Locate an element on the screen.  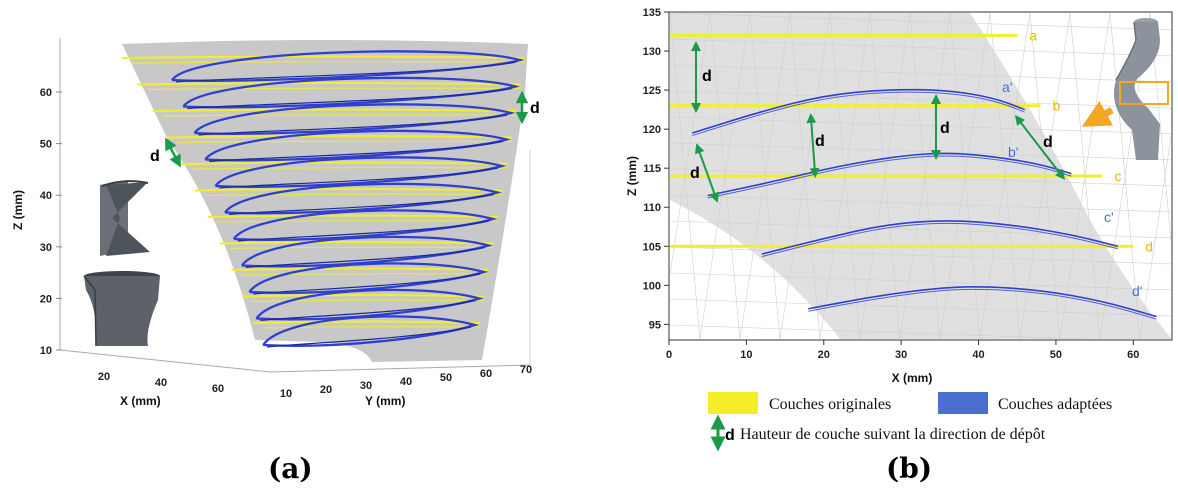
y-tick-label: 60 is located at coordinates (486, 374).